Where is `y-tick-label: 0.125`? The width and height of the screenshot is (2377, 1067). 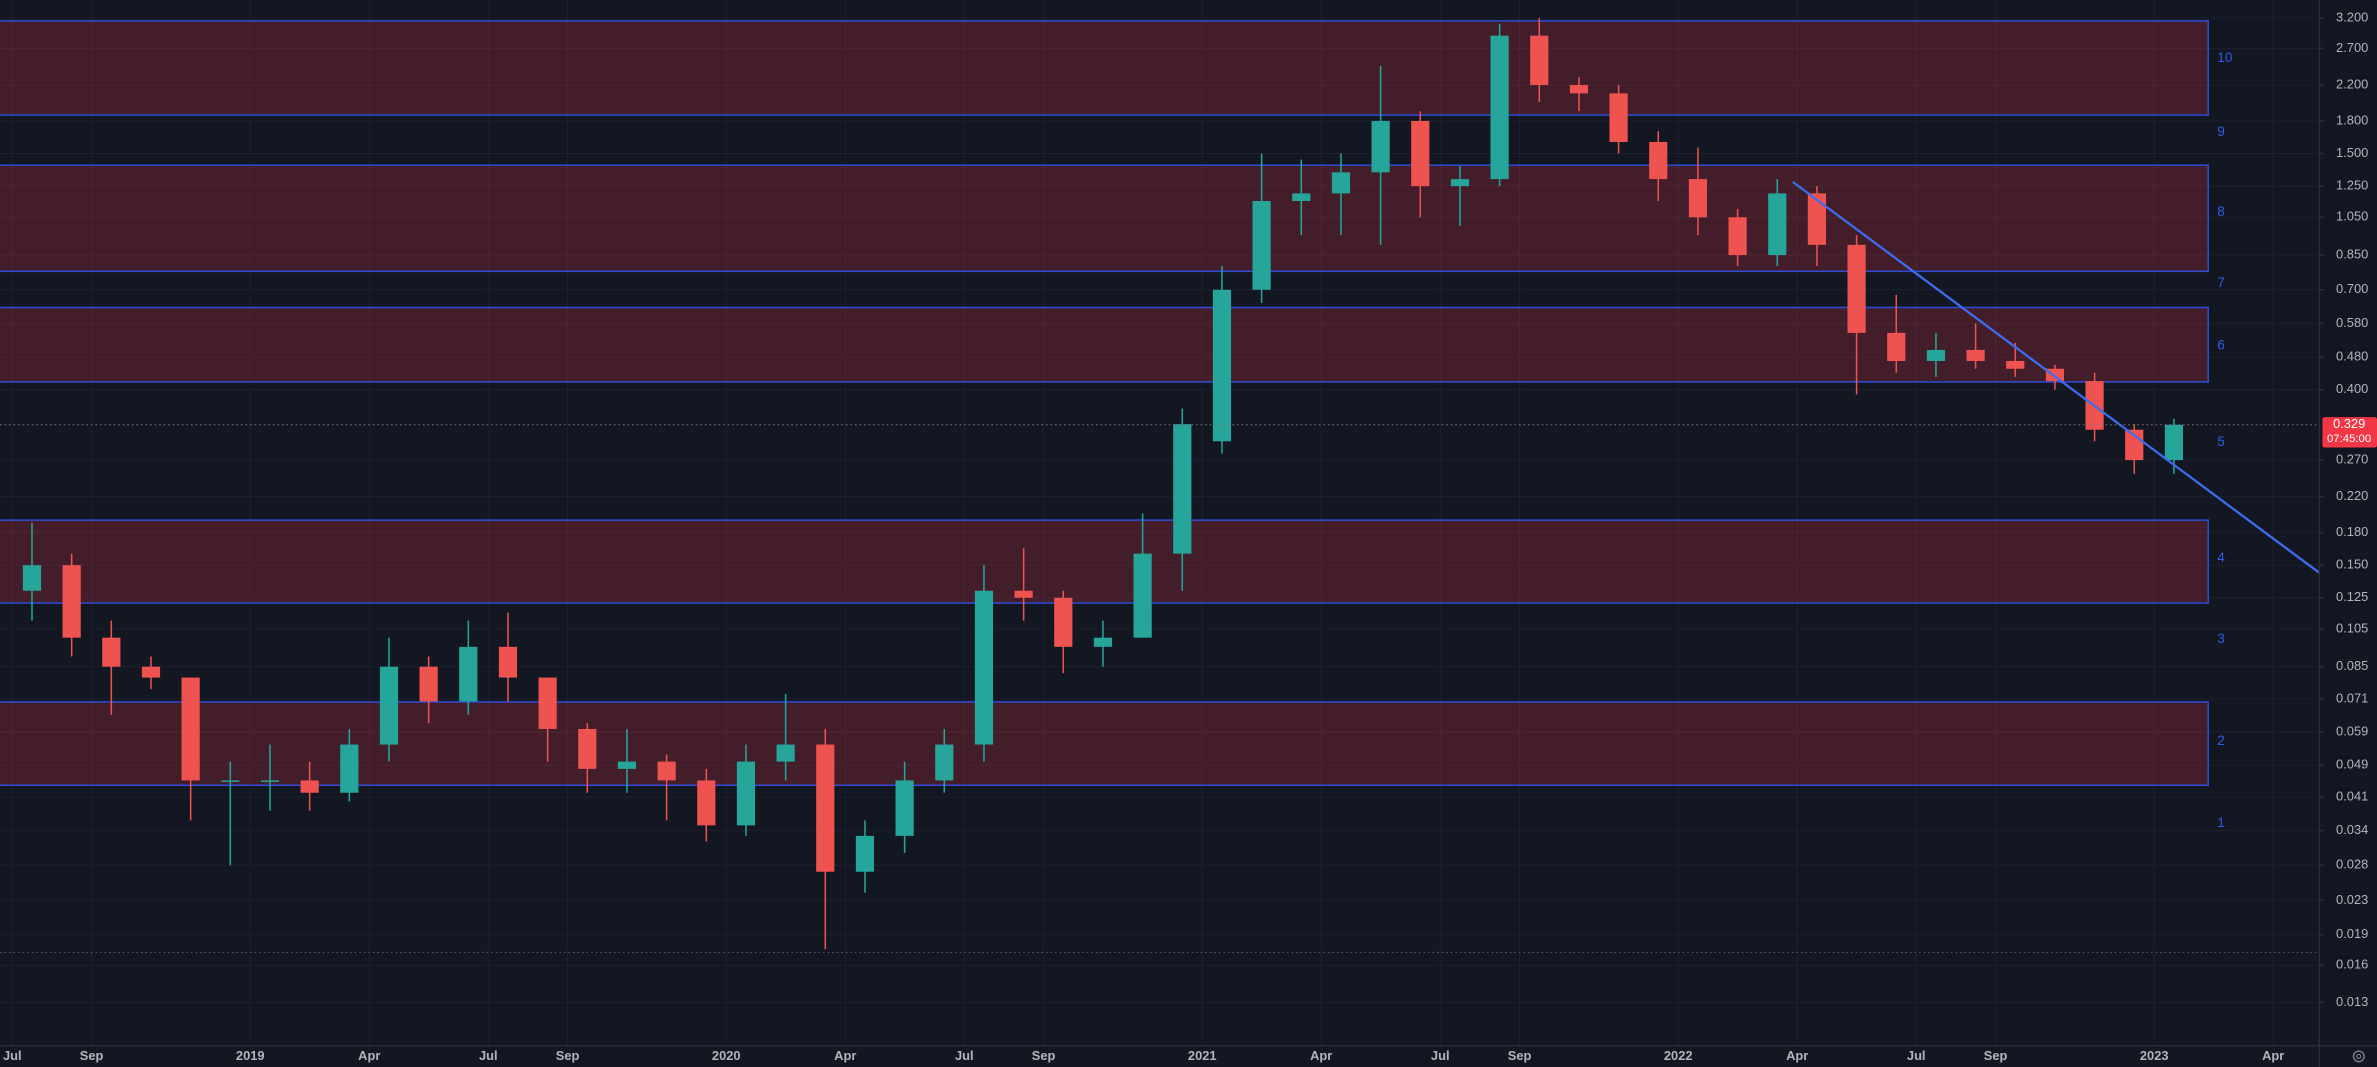 y-tick-label: 0.125 is located at coordinates (2352, 596).